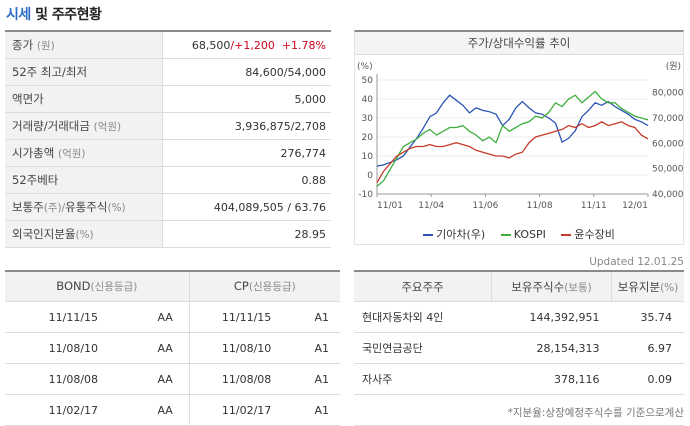 Image resolution: width=690 pixels, height=426 pixels. I want to click on table-row: 외국인지분율(%) 28.95, so click(168, 234).